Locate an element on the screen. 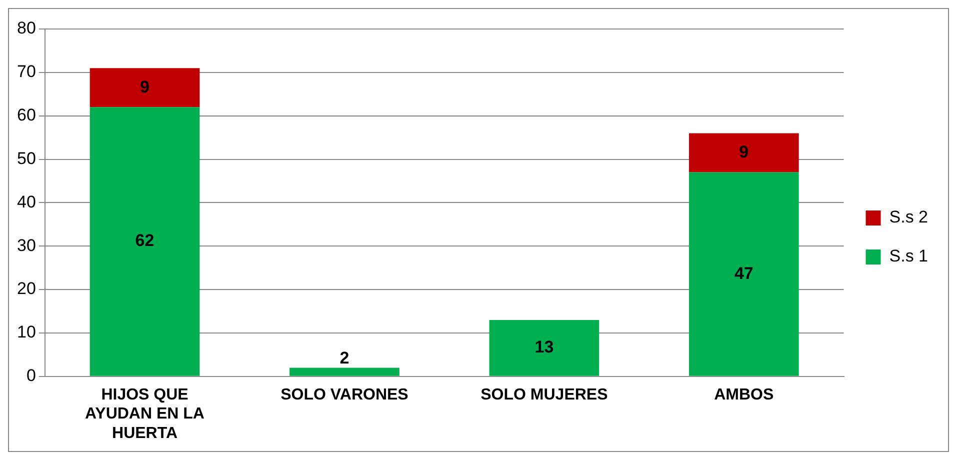  y-tick-label: 0 is located at coordinates (31, 376).